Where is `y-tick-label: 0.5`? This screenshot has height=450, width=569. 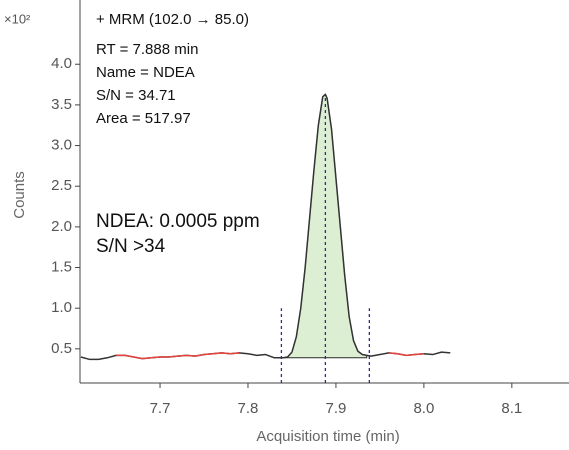 y-tick-label: 0.5 is located at coordinates (61, 348).